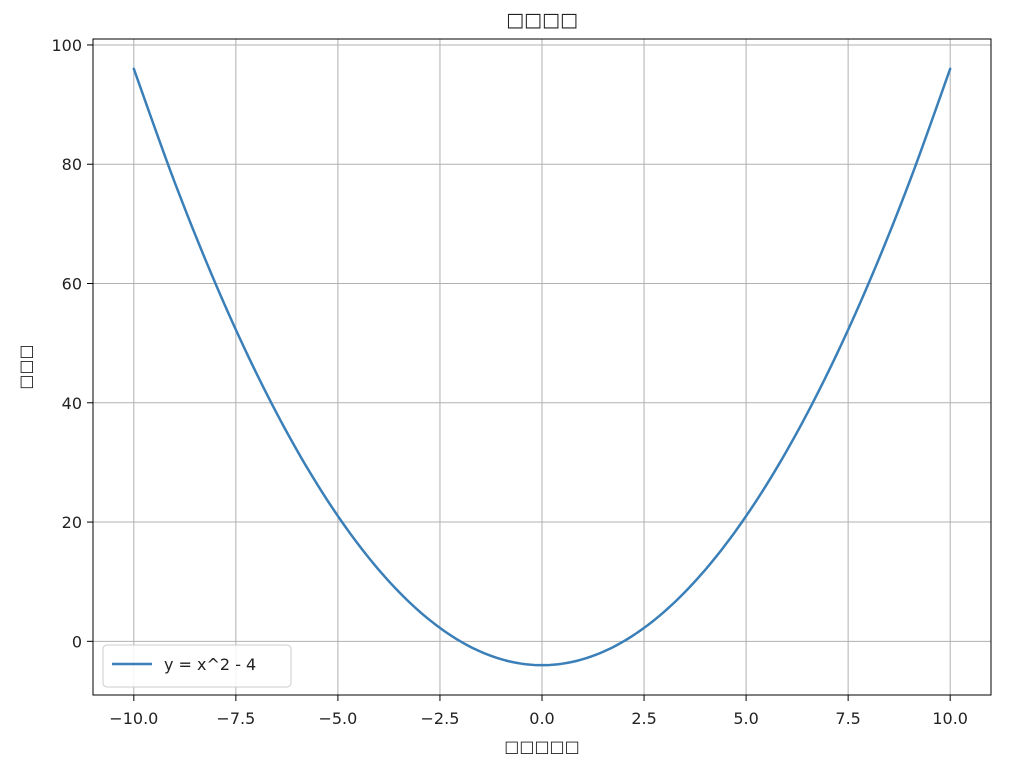  Describe the element at coordinates (25, 366) in the screenshot. I see `y-axis-title: □□□` at that location.